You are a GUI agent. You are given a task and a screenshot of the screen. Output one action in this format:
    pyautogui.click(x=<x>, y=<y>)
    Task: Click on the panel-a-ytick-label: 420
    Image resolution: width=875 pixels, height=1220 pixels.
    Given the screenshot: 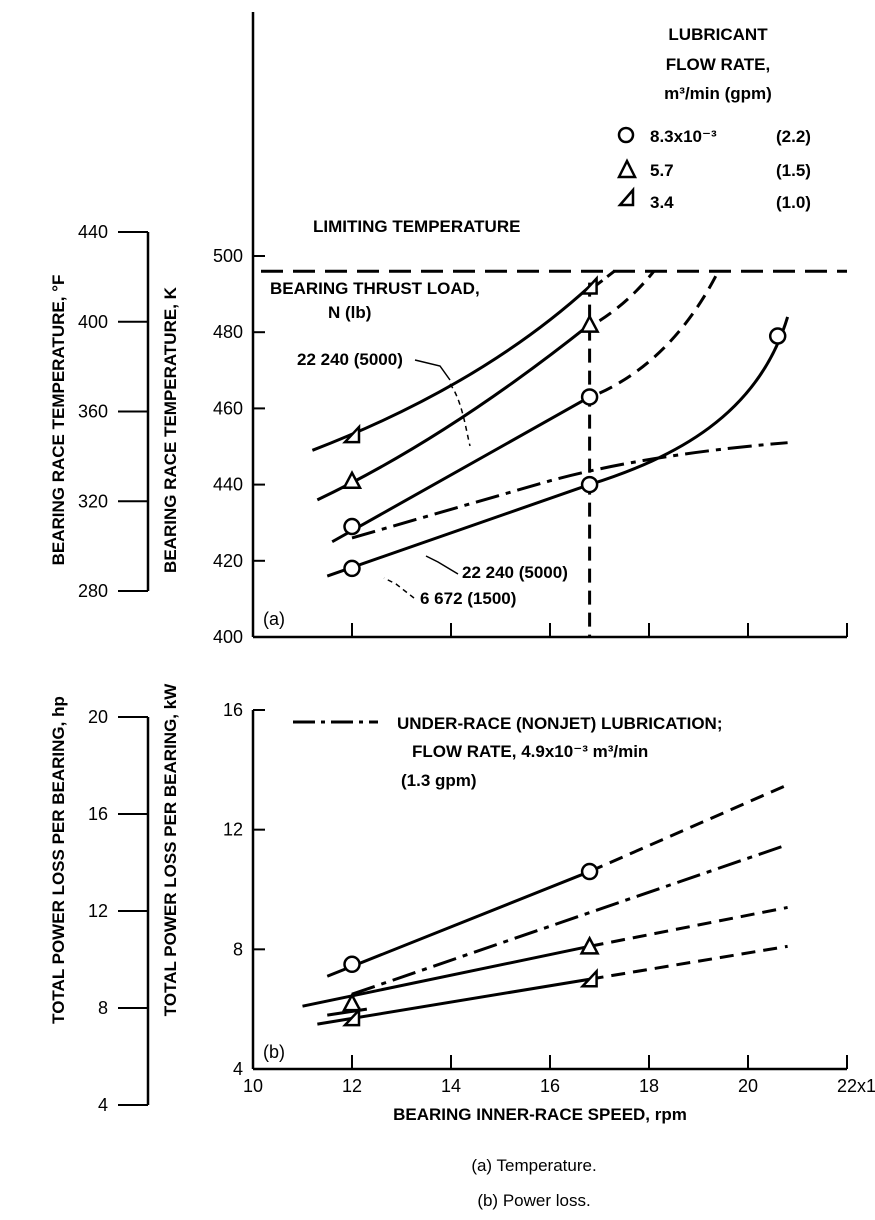 What is the action you would take?
    pyautogui.click(x=228, y=561)
    